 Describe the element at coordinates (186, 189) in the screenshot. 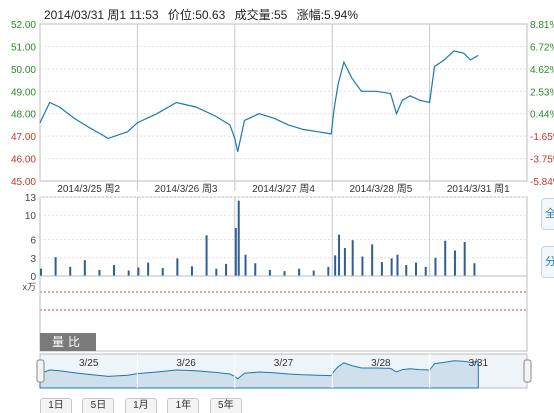

I see `day-label: 2014/3/26 周3` at that location.